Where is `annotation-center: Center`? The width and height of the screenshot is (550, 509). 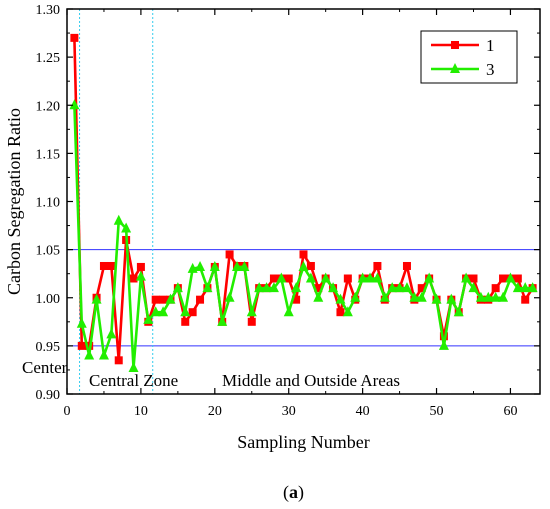 annotation-center: Center is located at coordinates (45, 367).